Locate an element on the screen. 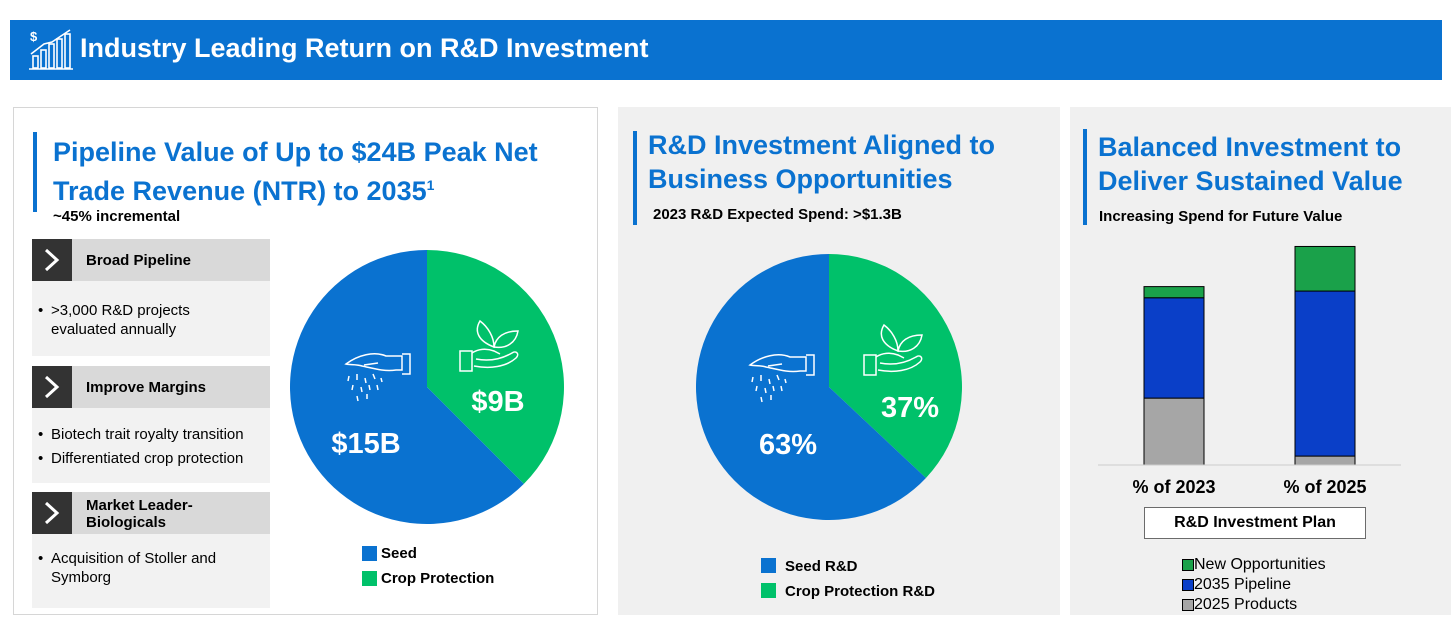  panel-title-line1: Pipeline Value of Up to $24B Peak Net is located at coordinates (295, 152).